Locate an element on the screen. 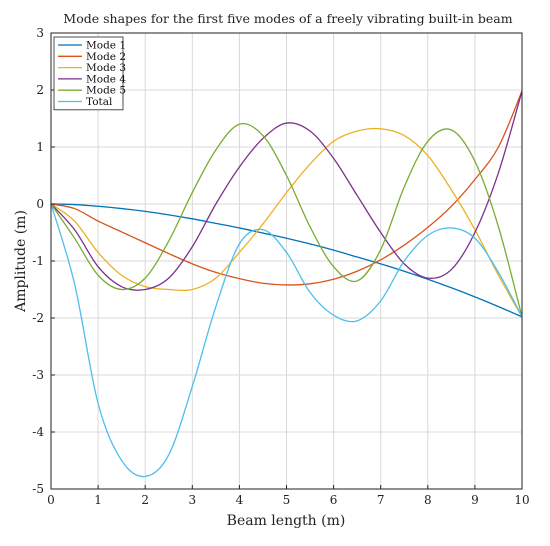 The image size is (550, 546). x-tick-label: 3 is located at coordinates (192, 500).